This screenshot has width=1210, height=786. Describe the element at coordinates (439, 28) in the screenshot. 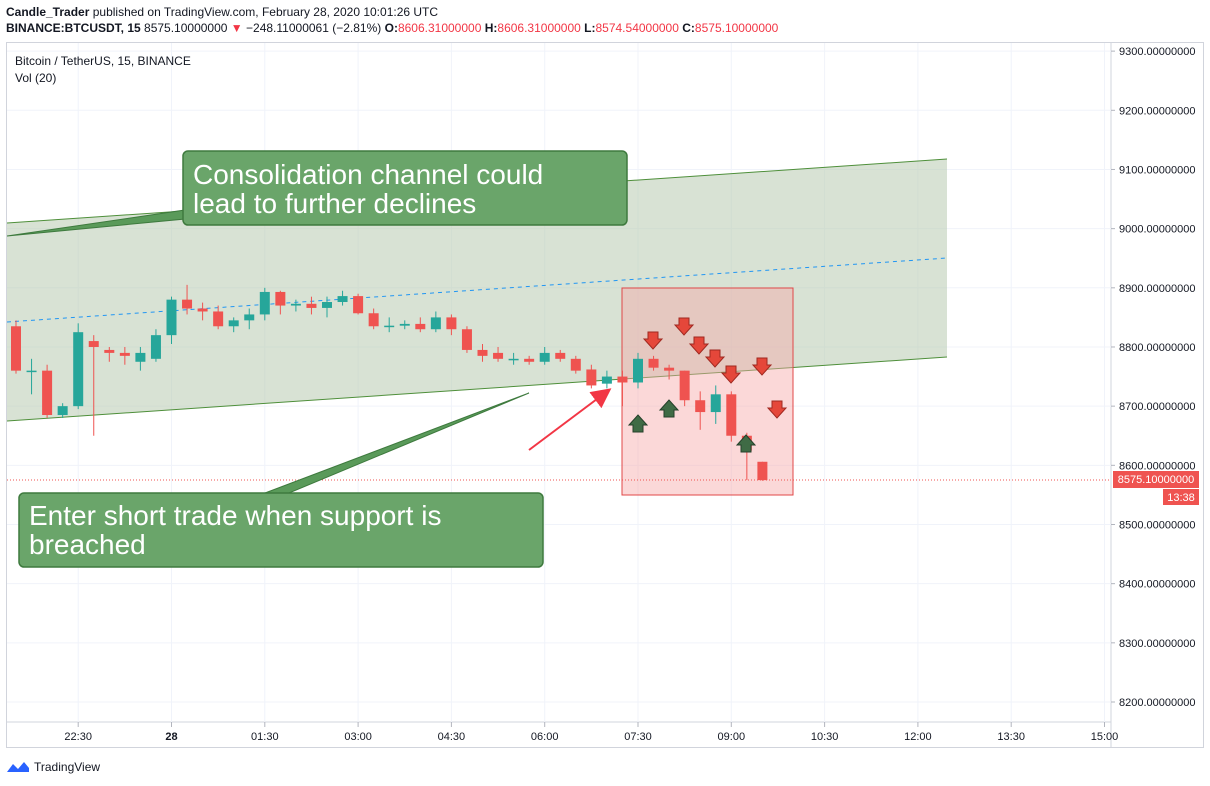

I see `open-value: 8606.31000000` at that location.